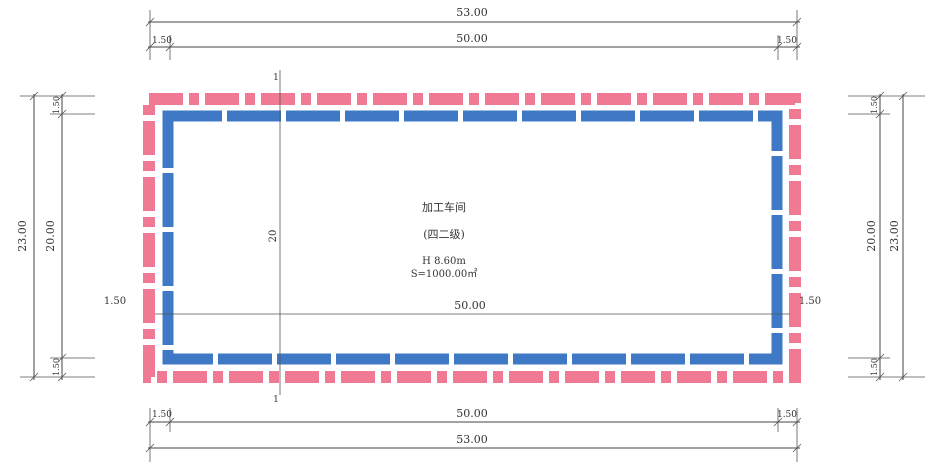 This screenshot has width=930, height=464. I want to click on left-inner-dim: 20.00, so click(50, 236).